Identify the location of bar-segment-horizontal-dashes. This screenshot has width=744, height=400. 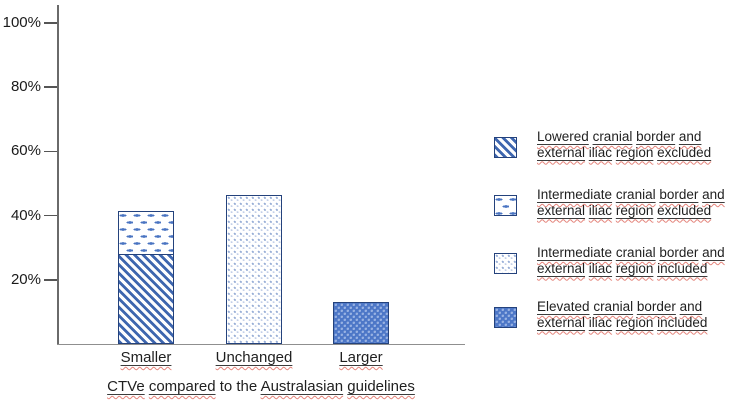
(146, 233).